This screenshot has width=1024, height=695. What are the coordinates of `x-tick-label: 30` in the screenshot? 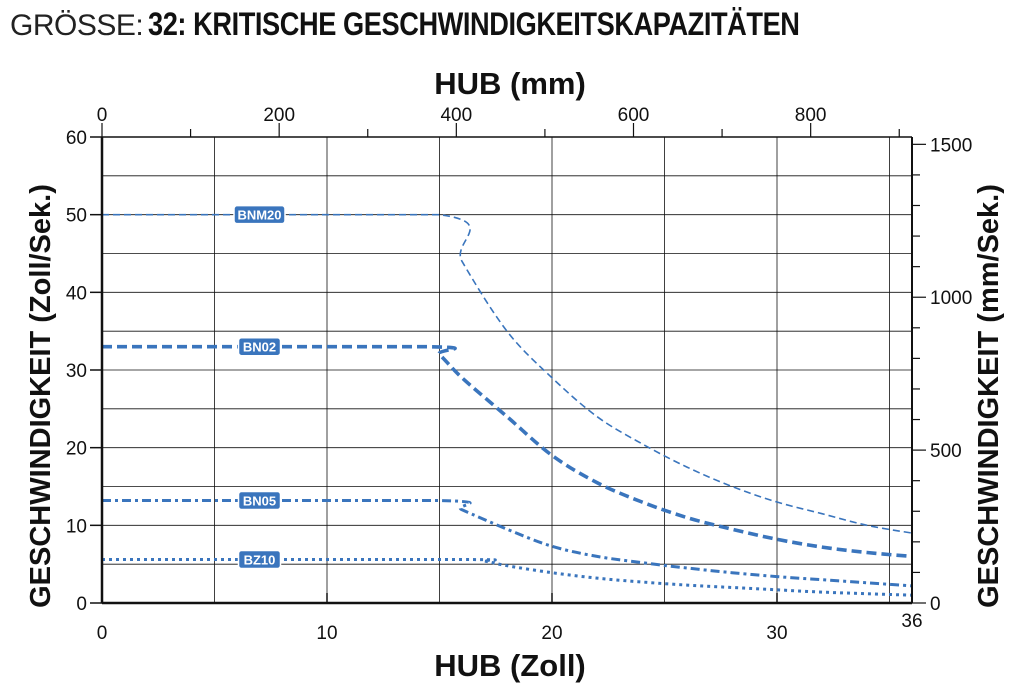 It's located at (776, 633).